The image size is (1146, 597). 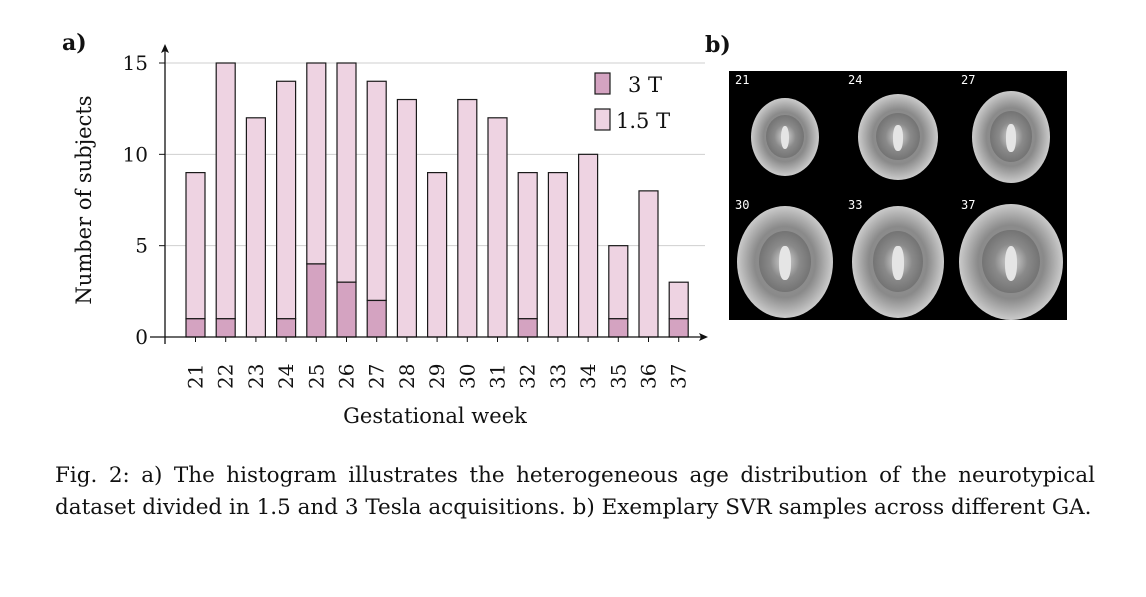 I want to click on x-tick-label-34: 34, so click(x=588, y=376).